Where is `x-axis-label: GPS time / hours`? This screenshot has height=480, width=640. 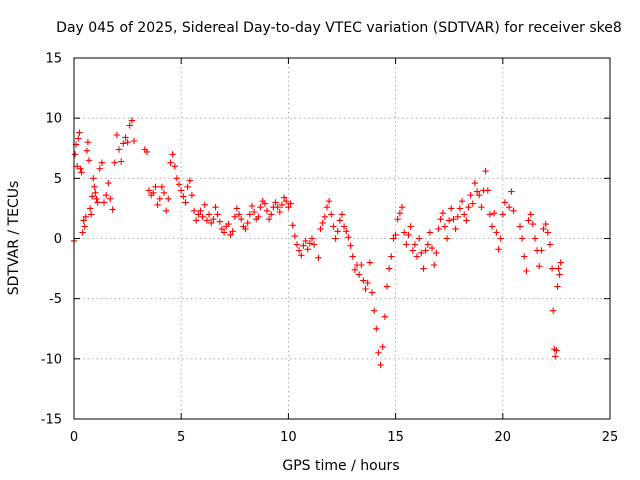
x-axis-label: GPS time / hours is located at coordinates (340, 466).